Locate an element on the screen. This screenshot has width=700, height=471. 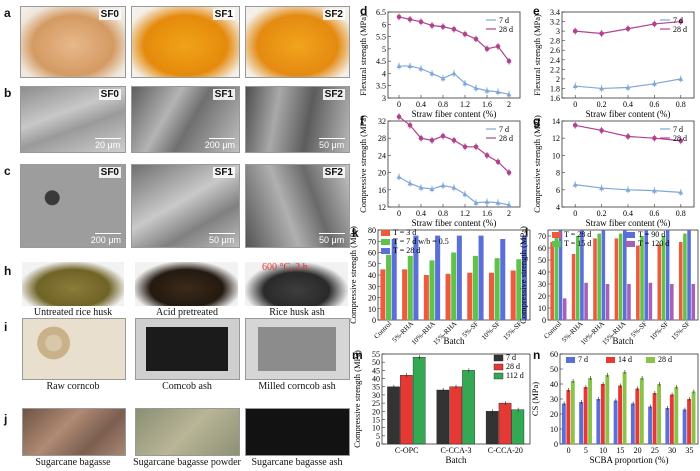
legend-label-f: 7 d is located at coordinates (504, 129).